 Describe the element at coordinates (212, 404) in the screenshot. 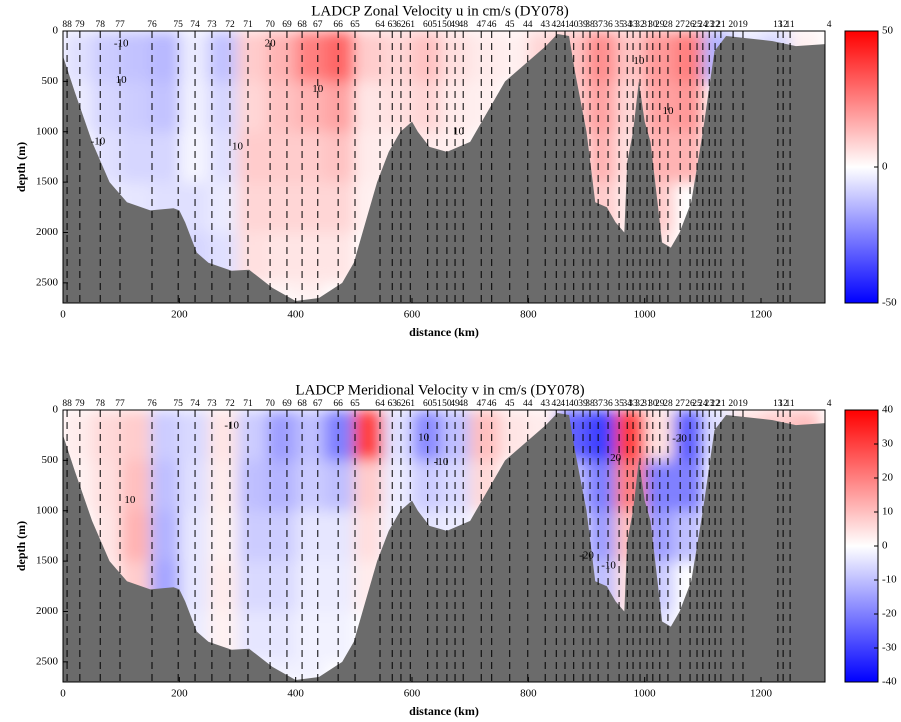

I see `station-label: 73` at that location.